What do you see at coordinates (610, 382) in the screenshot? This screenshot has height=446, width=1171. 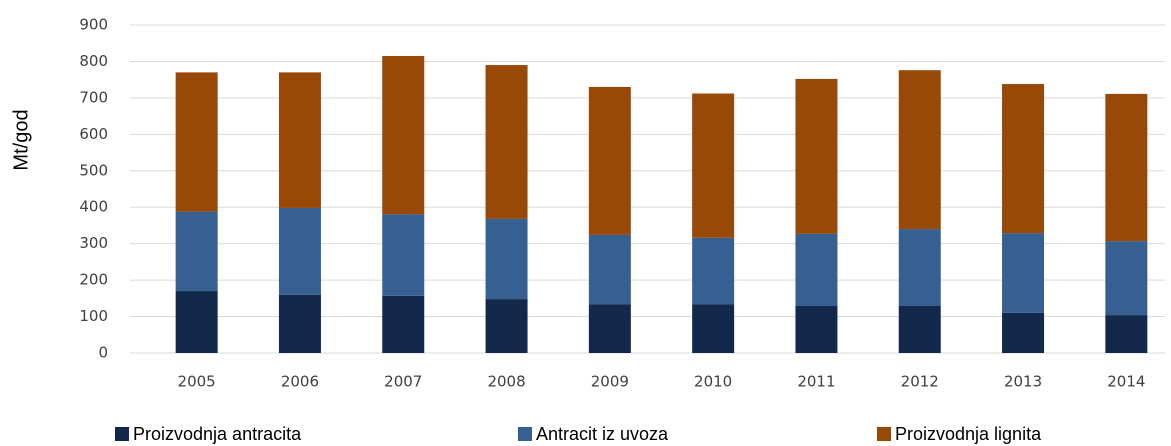 I see `x-tick-label: 2009` at bounding box center [610, 382].